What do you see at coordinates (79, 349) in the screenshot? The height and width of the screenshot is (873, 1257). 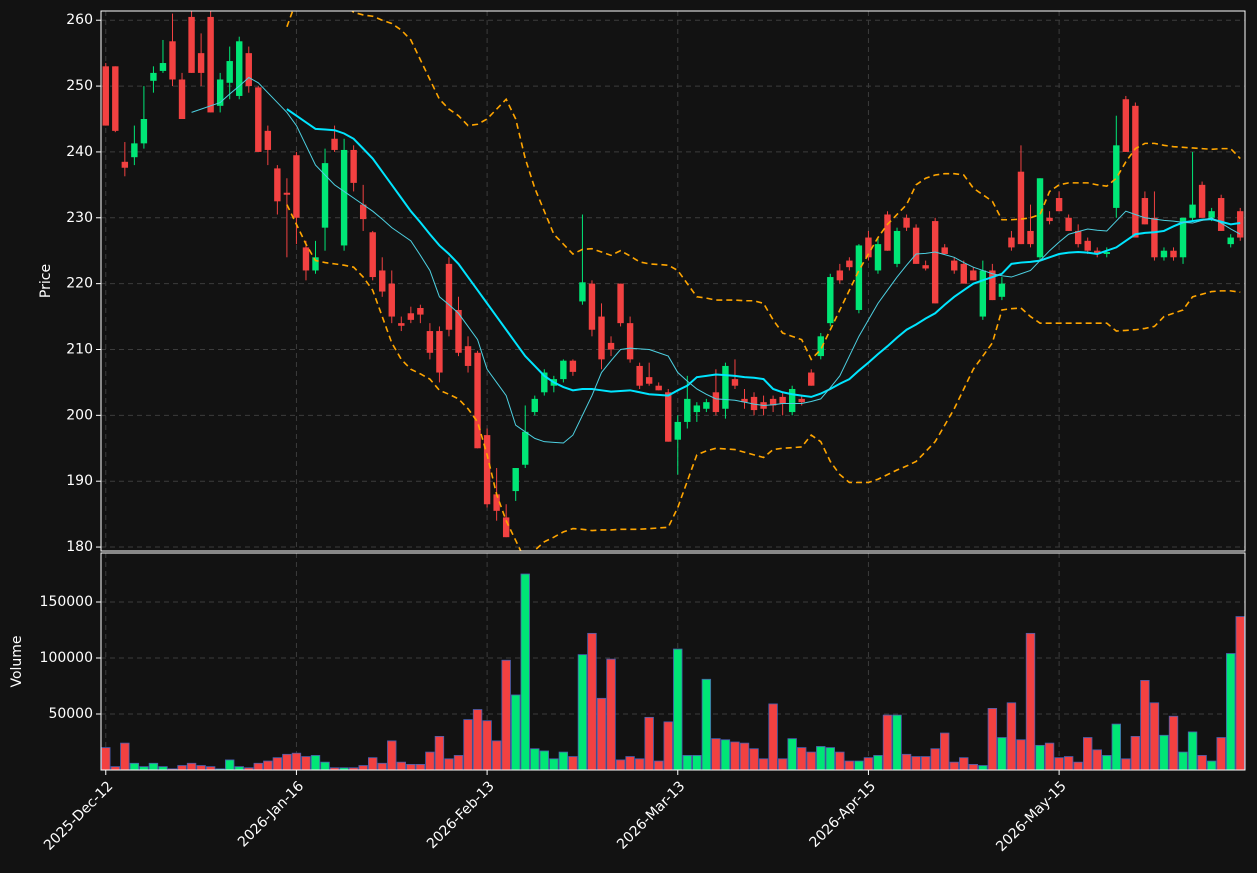 I see `y-tick-label: 210` at bounding box center [79, 349].